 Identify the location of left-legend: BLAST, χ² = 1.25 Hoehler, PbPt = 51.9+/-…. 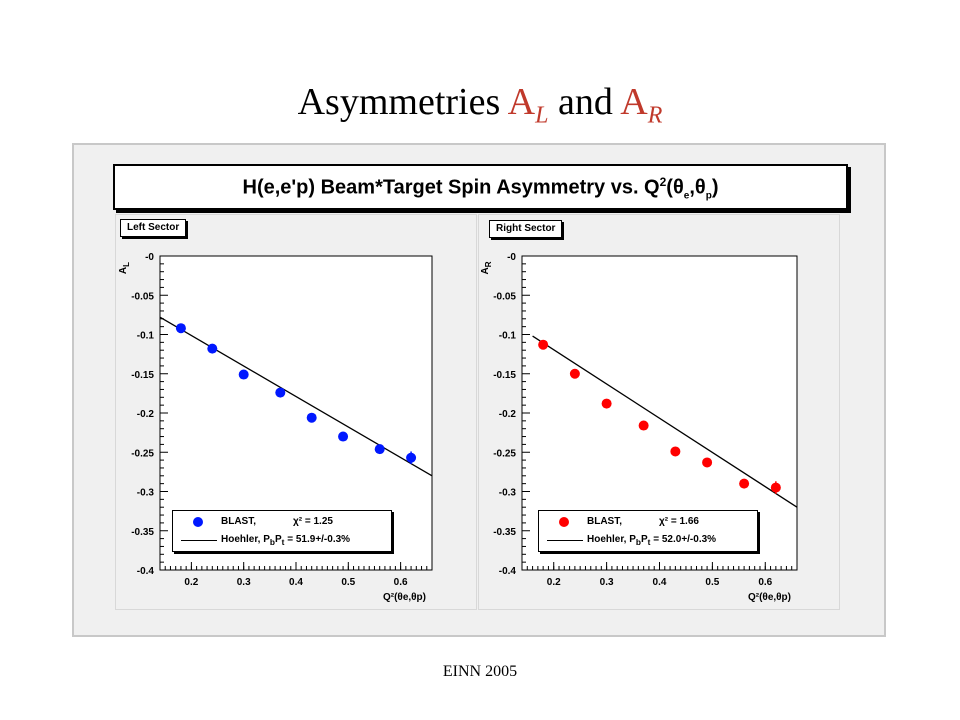
(282, 531).